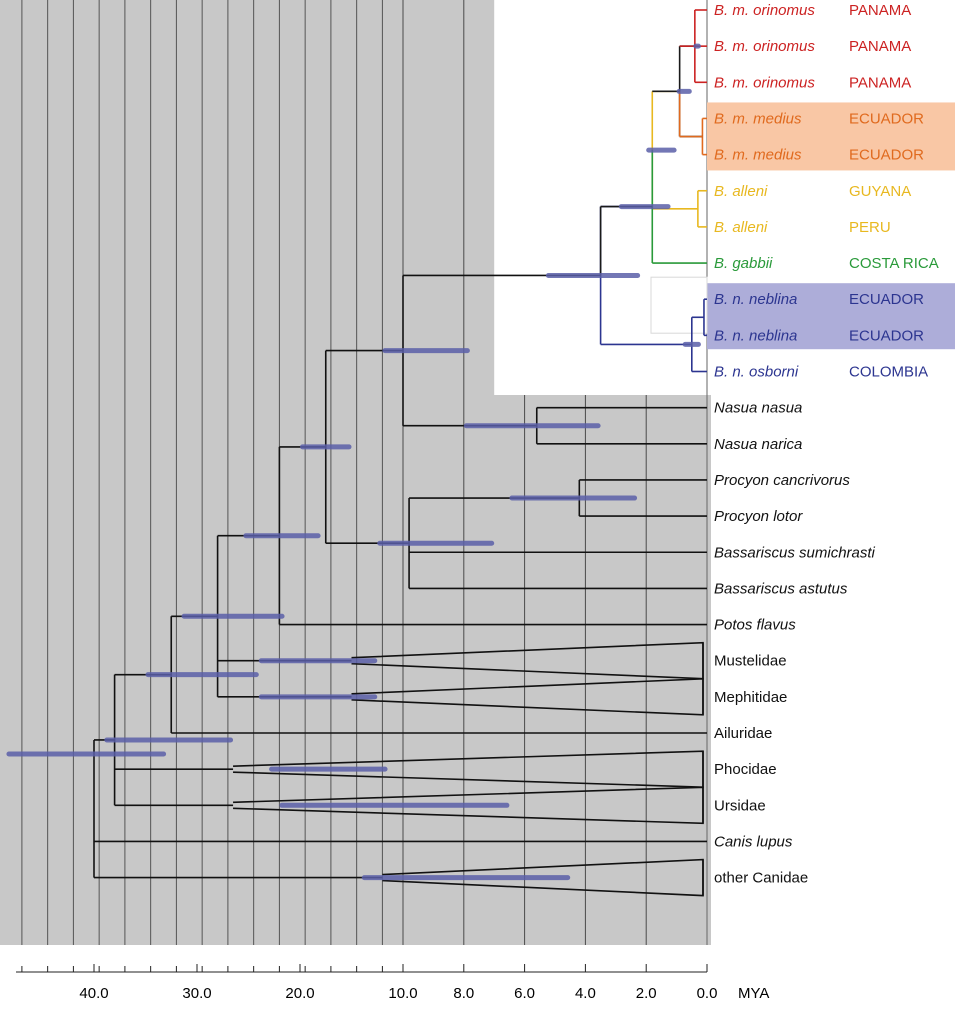 This screenshot has width=969, height=1024. What do you see at coordinates (646, 993) in the screenshot?
I see `axis-tick-label: 2.0` at bounding box center [646, 993].